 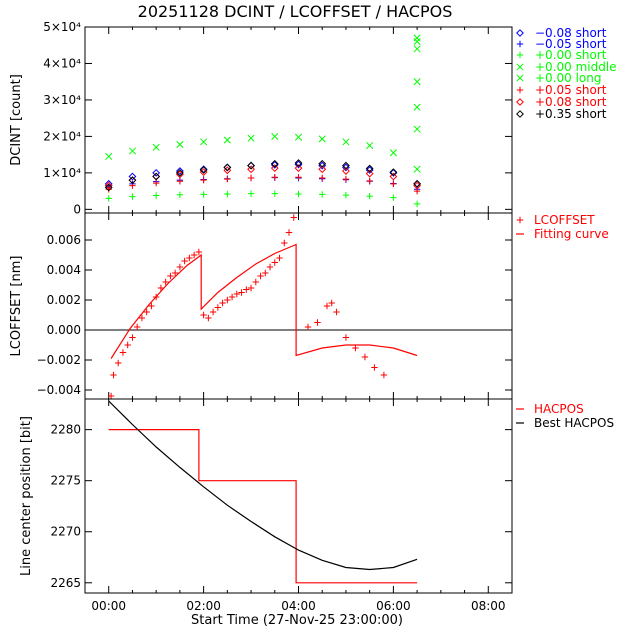 What do you see at coordinates (488, 606) in the screenshot?
I see `x-tick-label: 08:00` at bounding box center [488, 606].